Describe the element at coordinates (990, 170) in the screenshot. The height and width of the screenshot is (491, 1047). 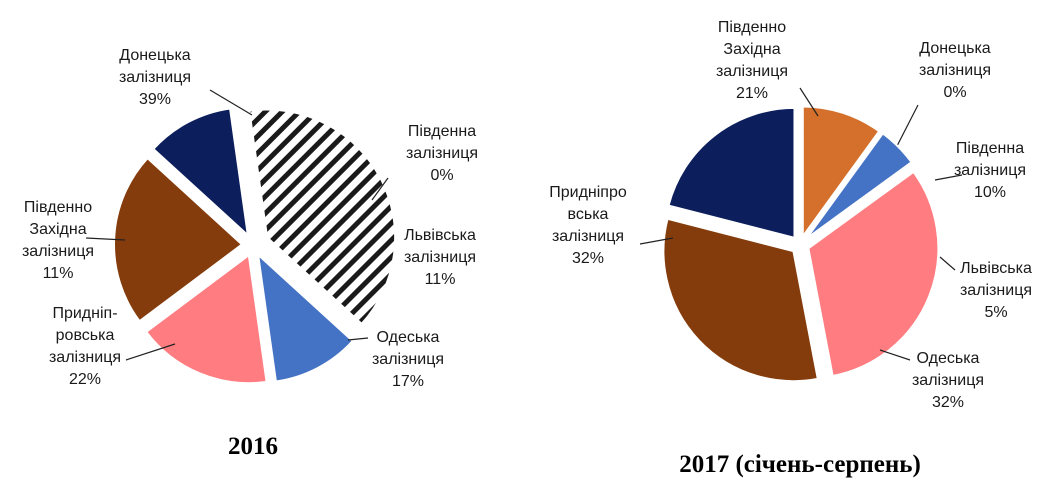
I see `data-label-pivdenna: Південна залізниця 10%` at that location.